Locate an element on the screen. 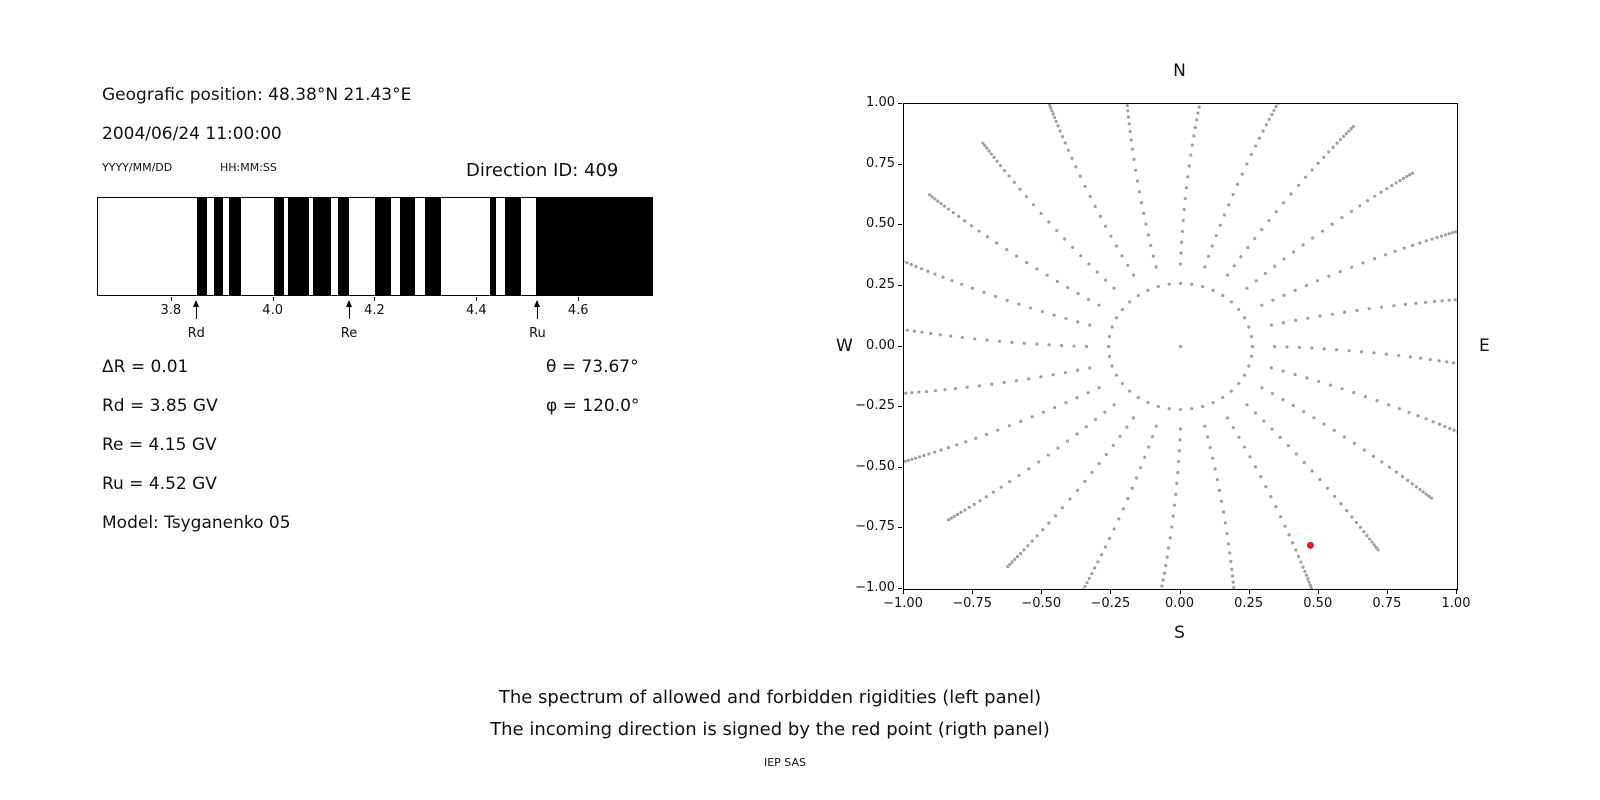 This screenshot has height=800, width=1600. grid-center-dot is located at coordinates (1180, 346).